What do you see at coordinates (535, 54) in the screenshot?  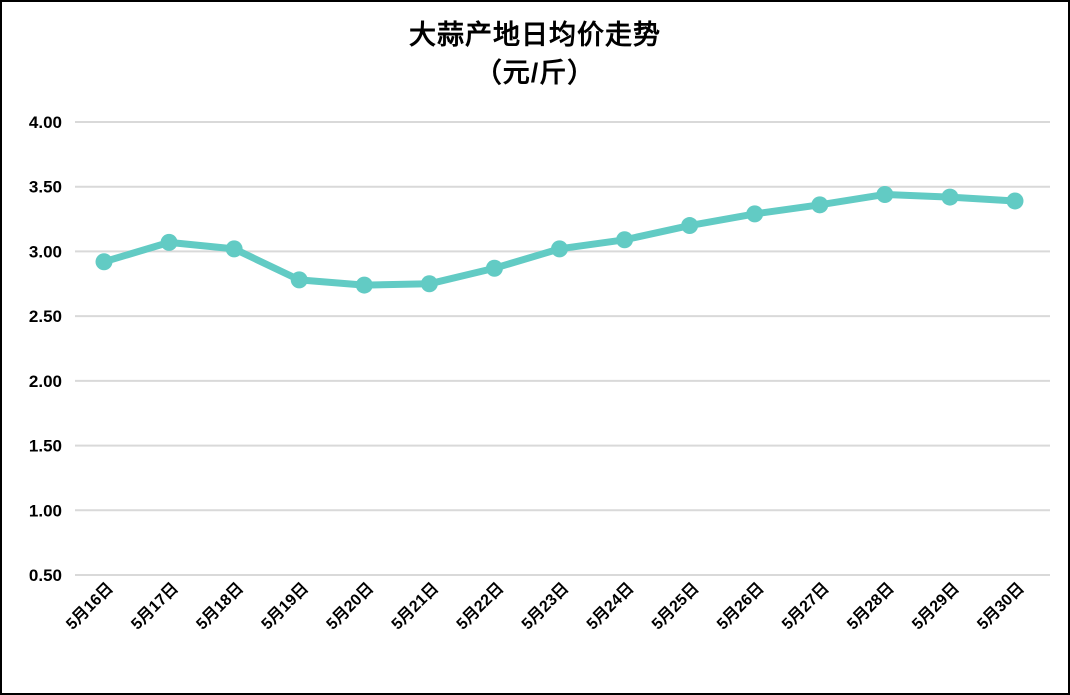 I see `chart-title: 大蒜产地日均价走势 （元/斤）` at bounding box center [535, 54].